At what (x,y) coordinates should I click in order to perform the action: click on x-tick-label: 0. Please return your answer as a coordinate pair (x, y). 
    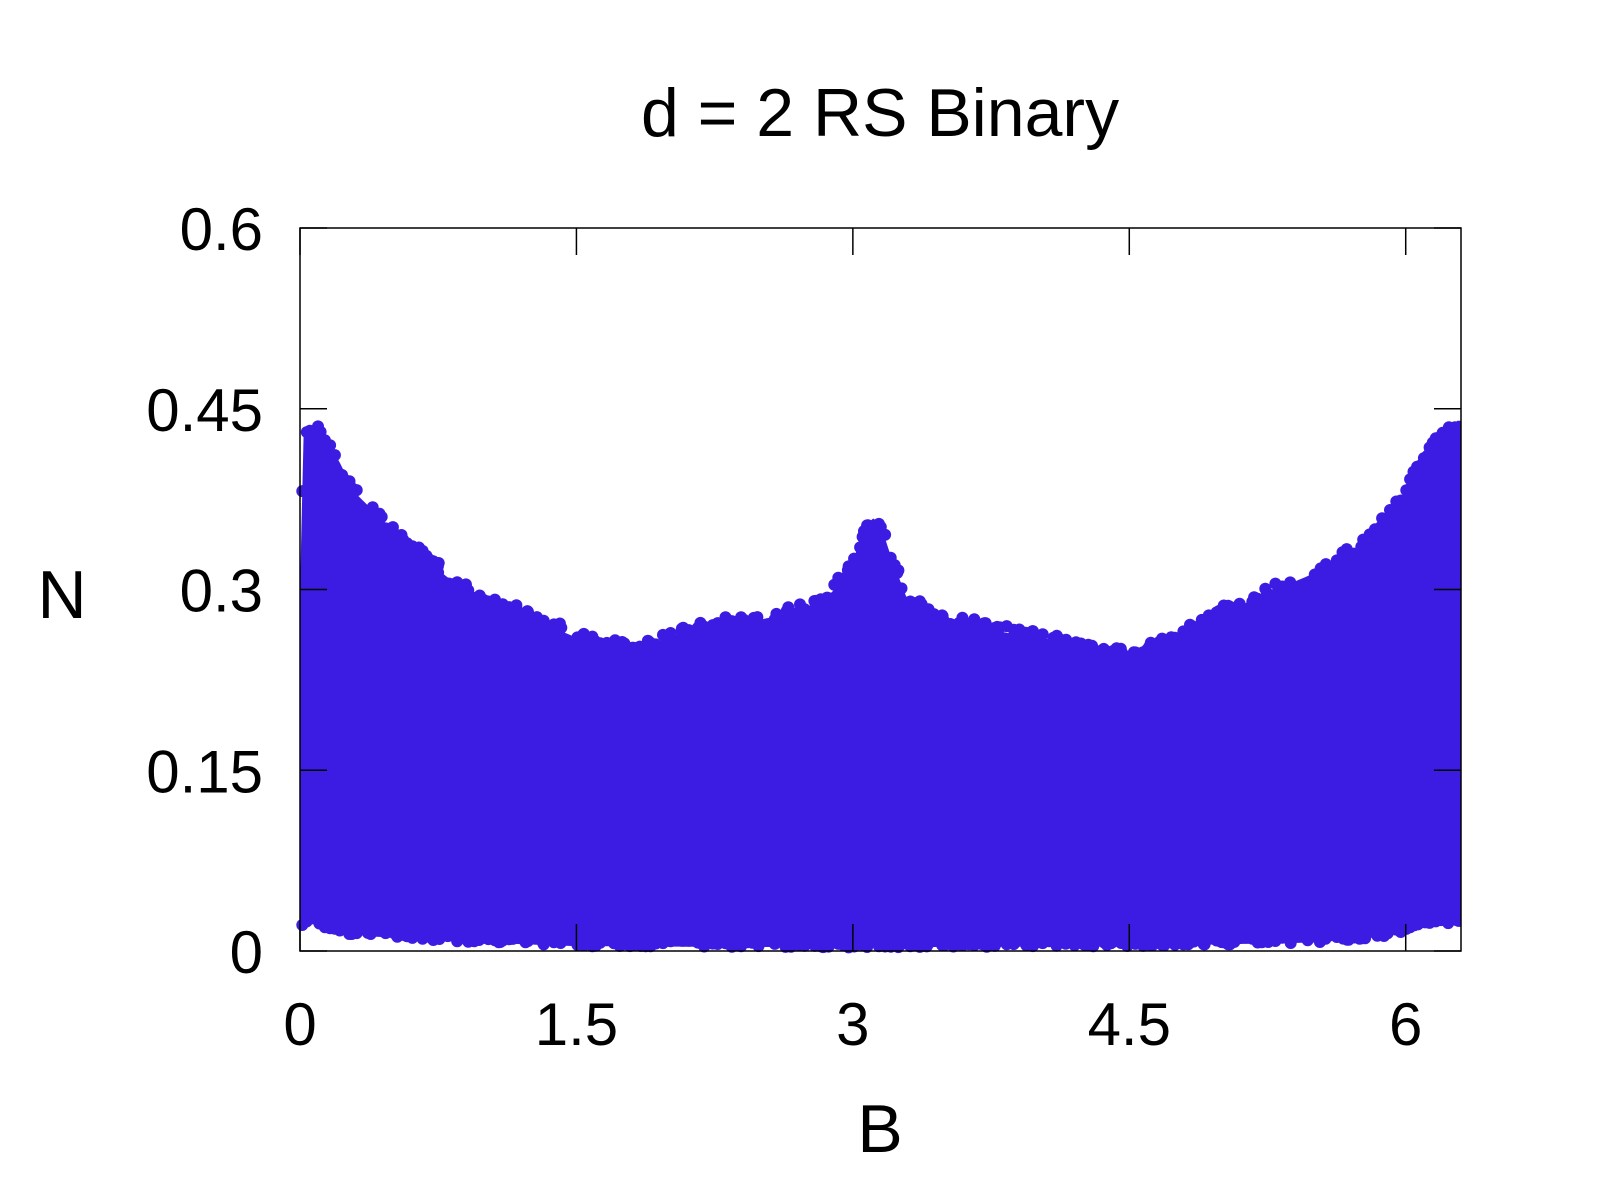
    Looking at the image, I should click on (299, 1024).